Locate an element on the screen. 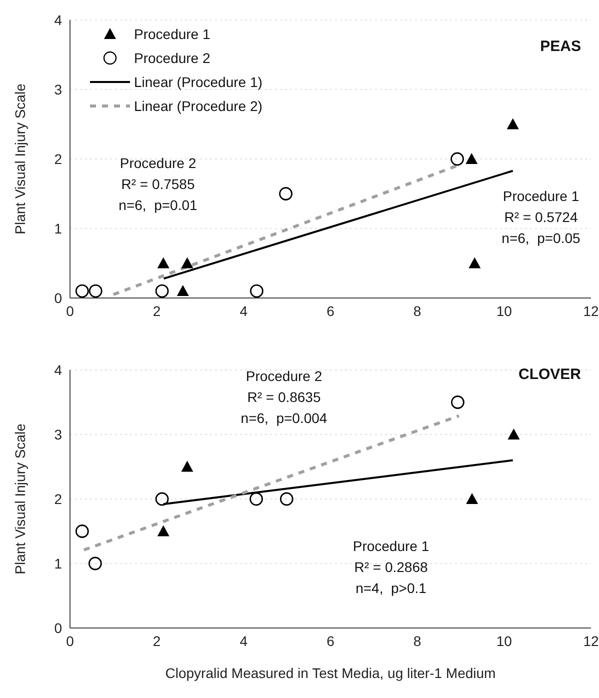  annotation: Procedure 1 R² = 0.2868 n=4, p>0.1 is located at coordinates (391, 567).